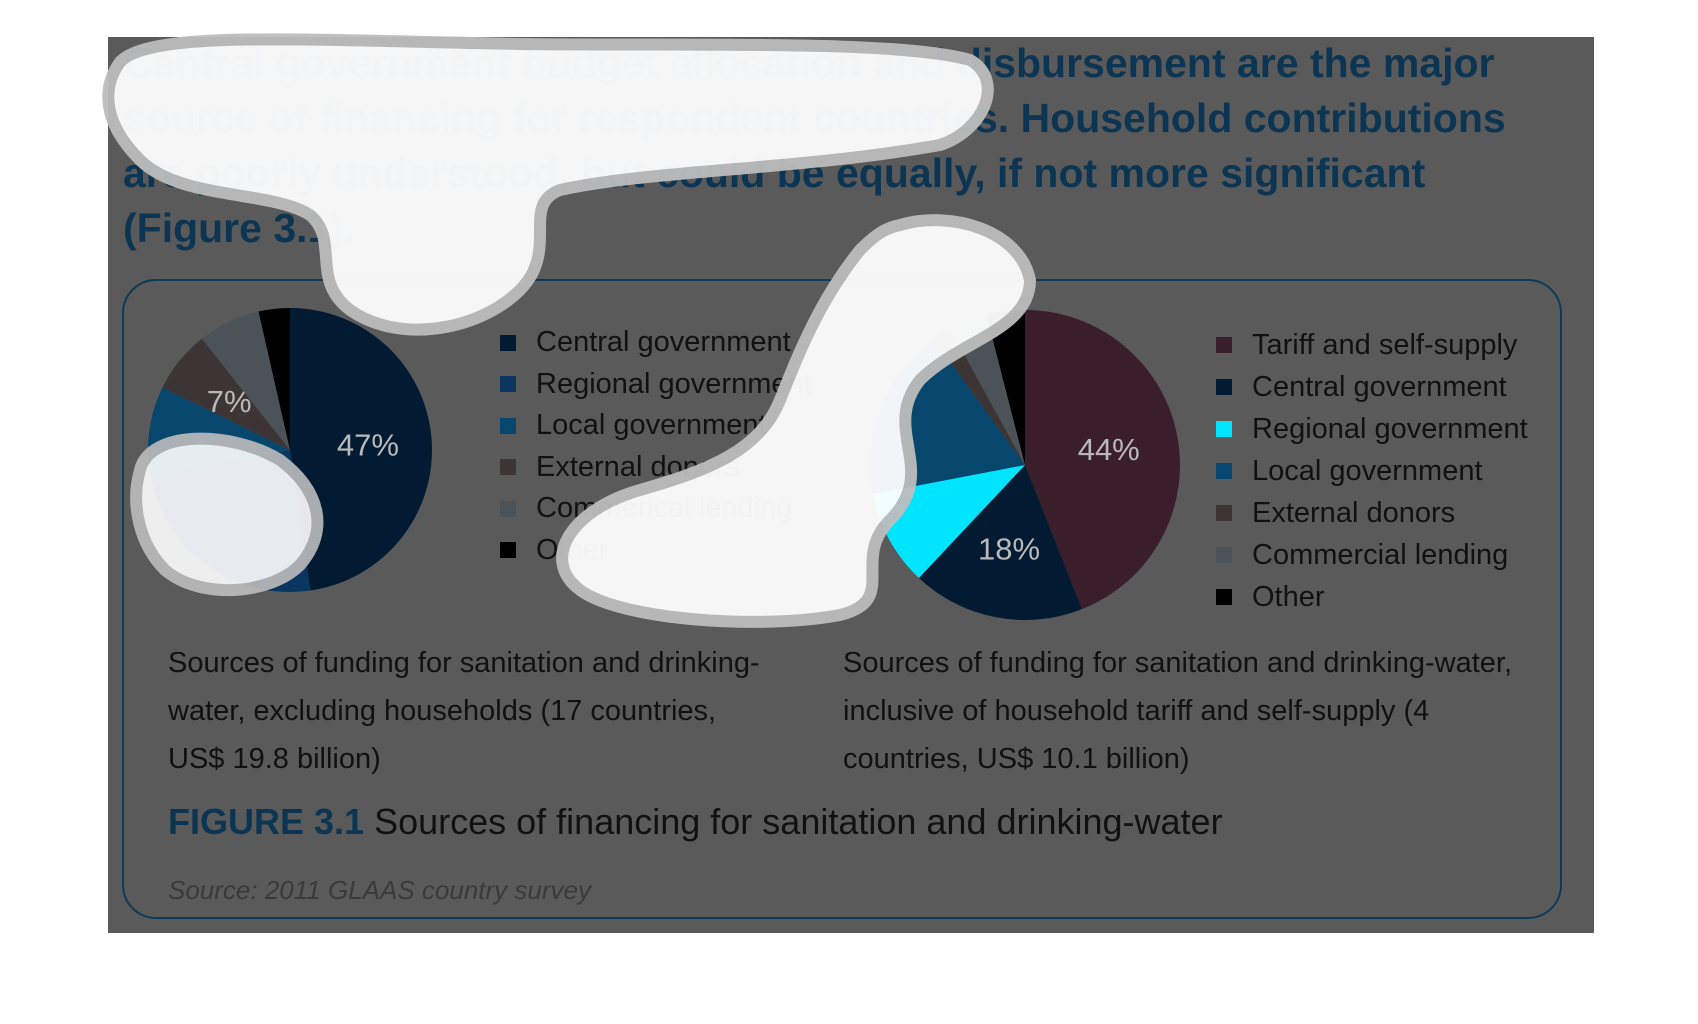 This screenshot has width=1698, height=1024. I want to click on legend-label: Commercial lending, so click(1380, 554).